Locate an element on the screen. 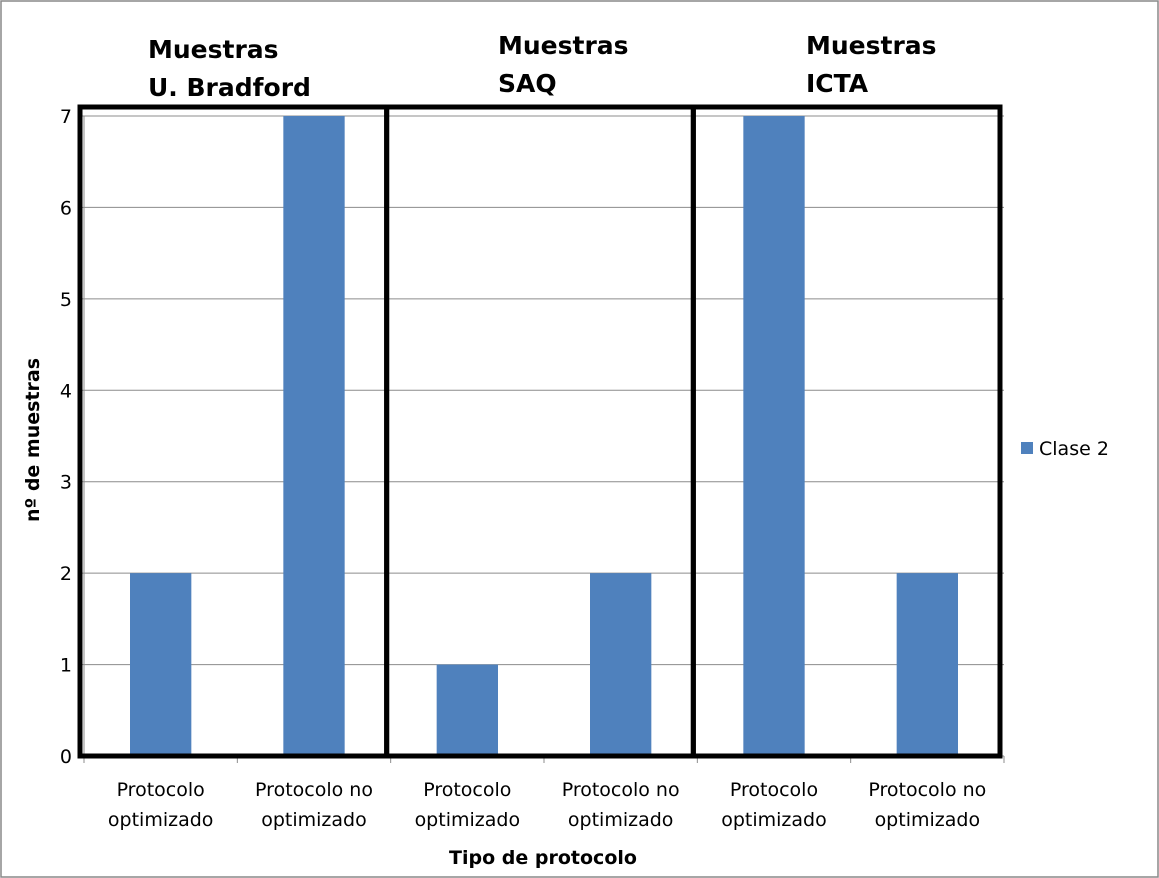 The height and width of the screenshot is (878, 1159). y-tick-label: 3 is located at coordinates (66, 483).